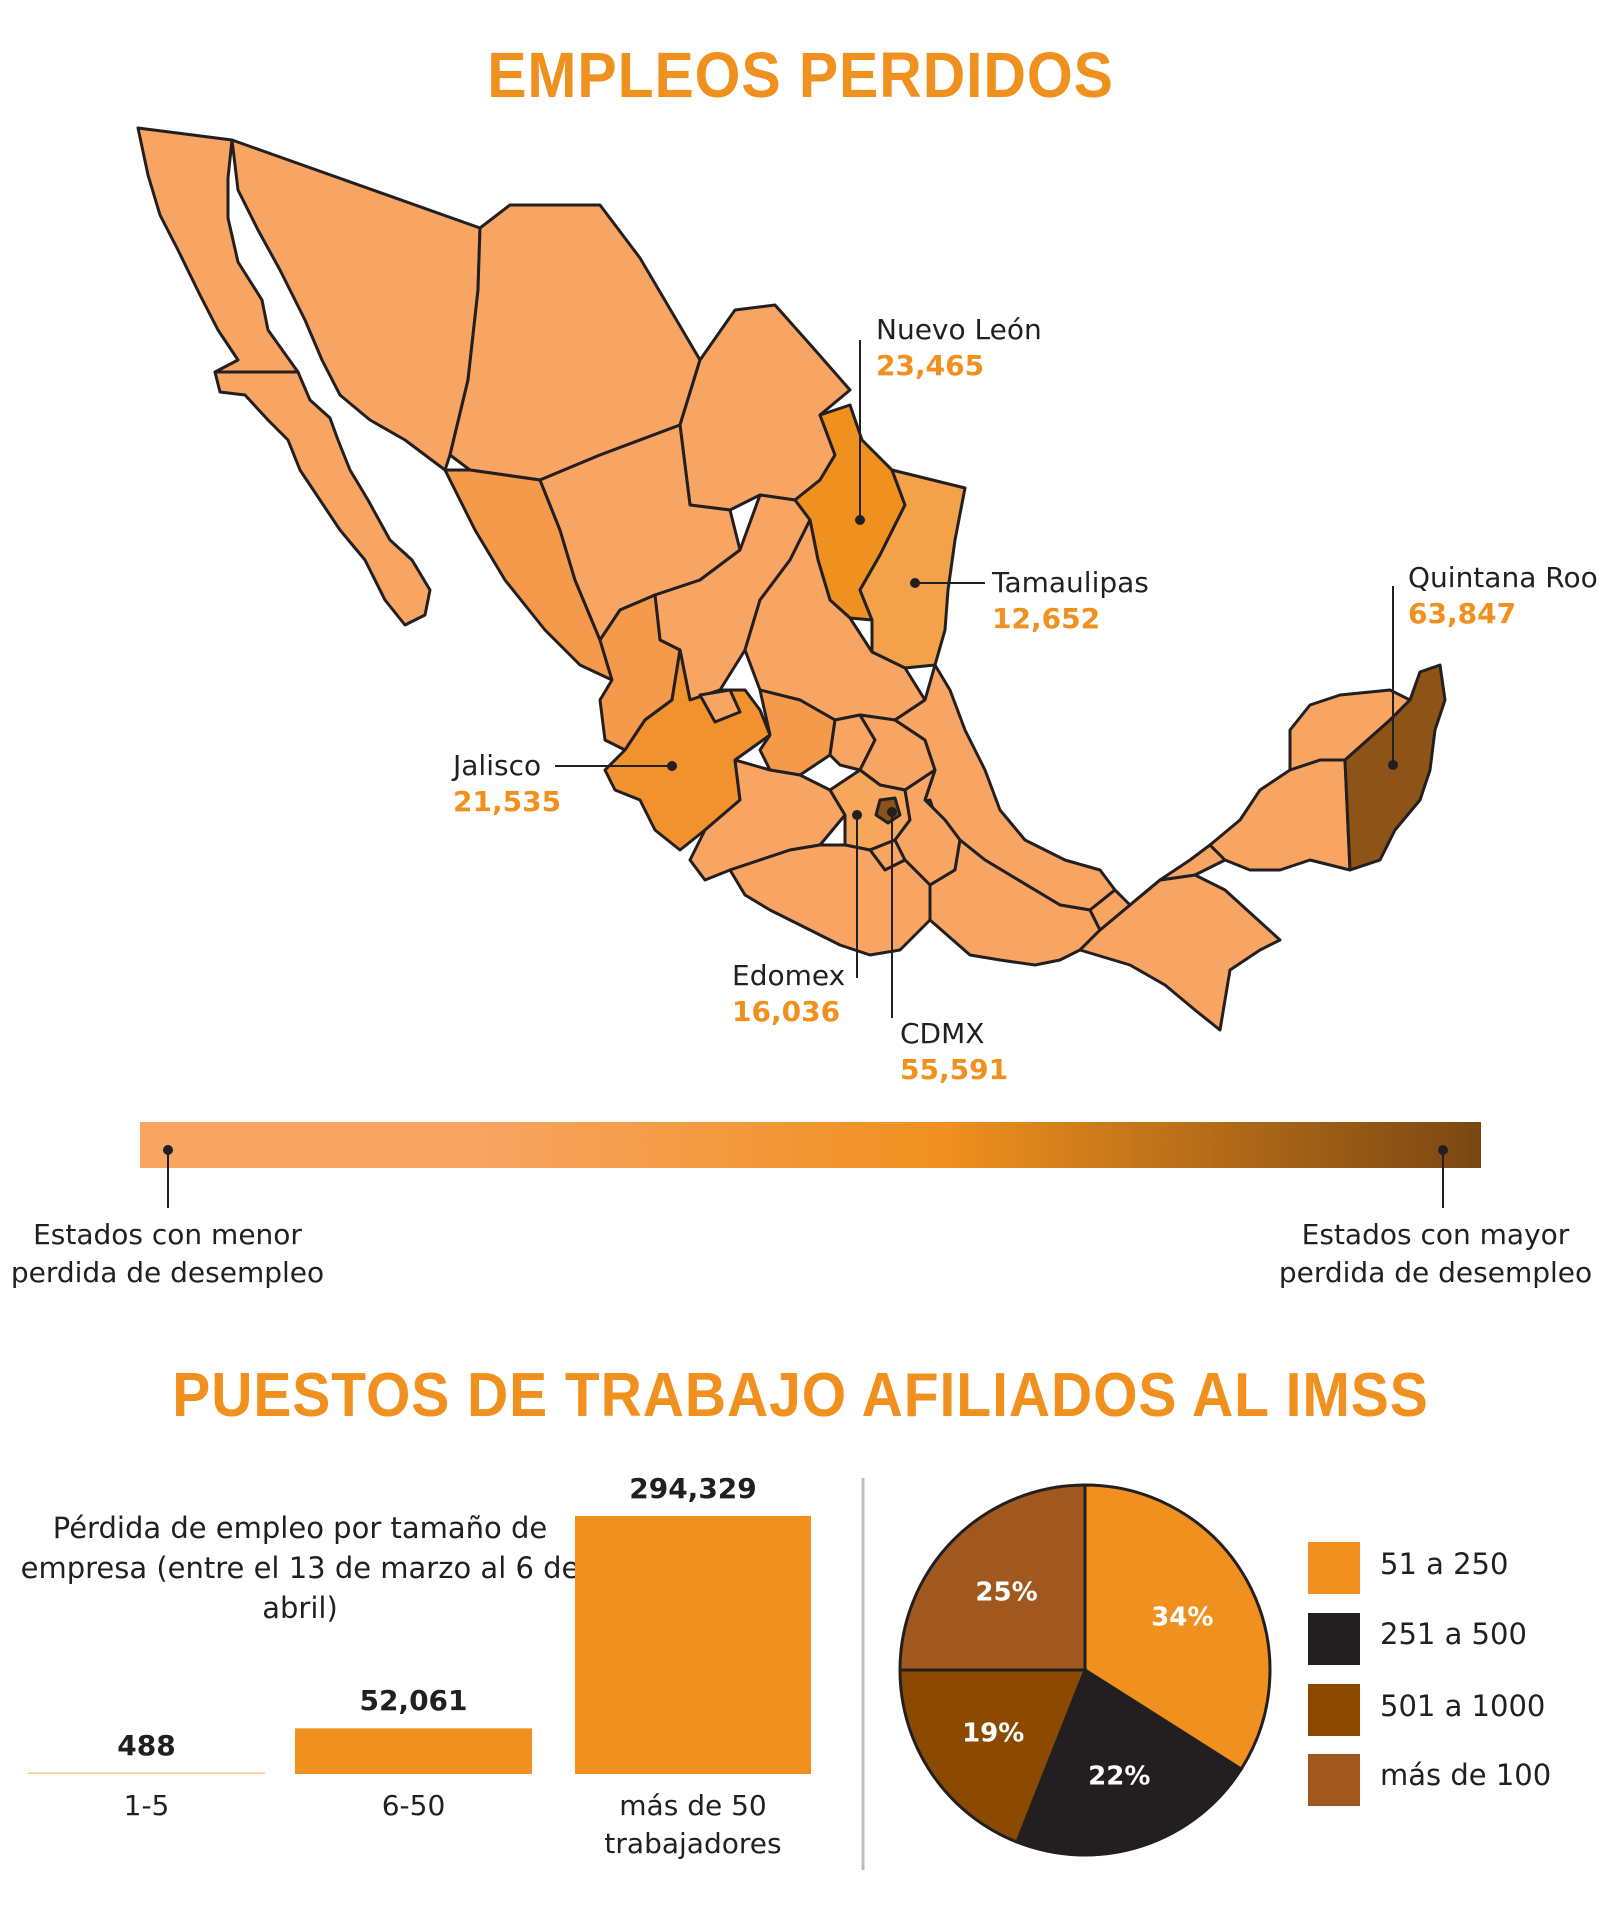 The height and width of the screenshot is (1920, 1601). I want to click on callout-name: Tamaulipas, so click(1070, 582).